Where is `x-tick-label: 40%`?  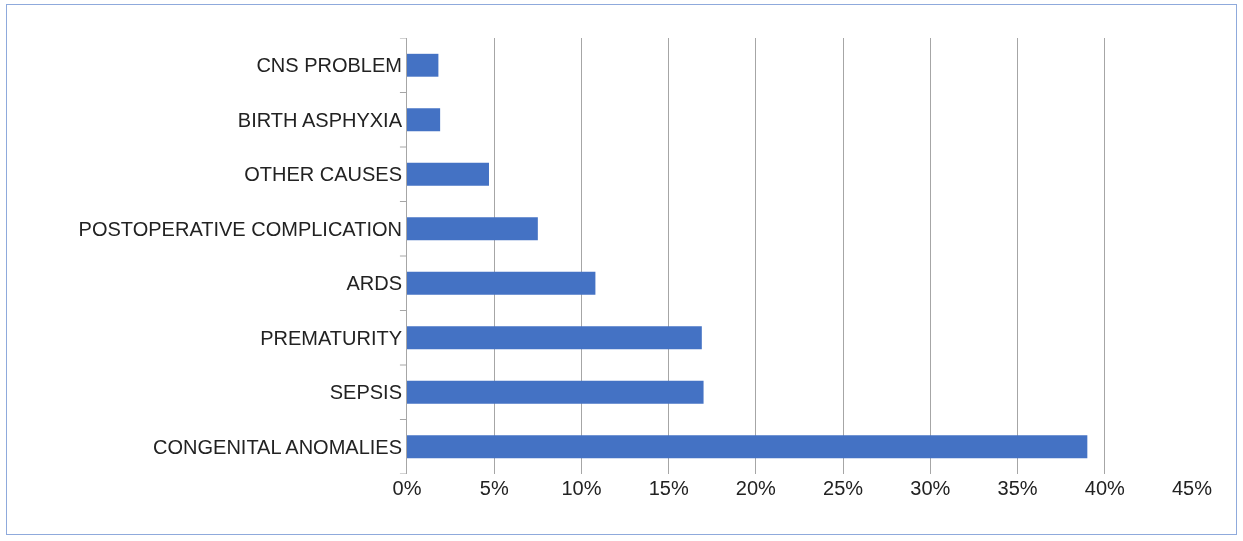
x-tick-label: 40% is located at coordinates (1105, 488).